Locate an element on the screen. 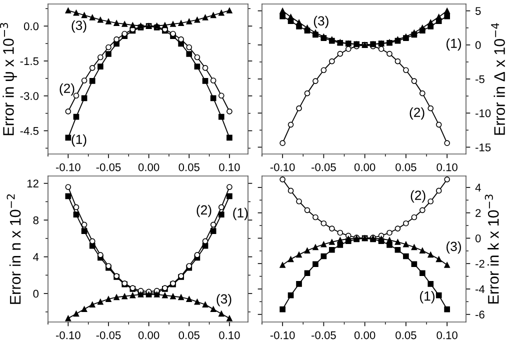  y2-tick-label: -5 is located at coordinates (480, 79).